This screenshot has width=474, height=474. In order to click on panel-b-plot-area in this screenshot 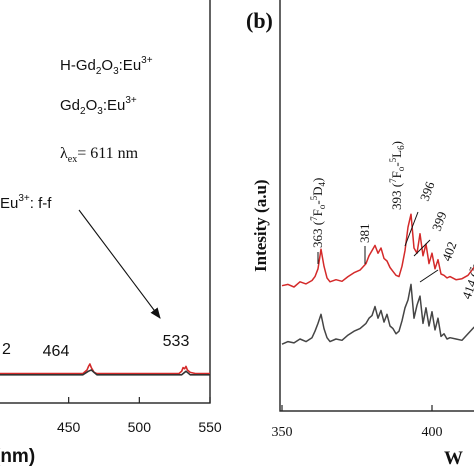, I will do `click(377, 279)`.